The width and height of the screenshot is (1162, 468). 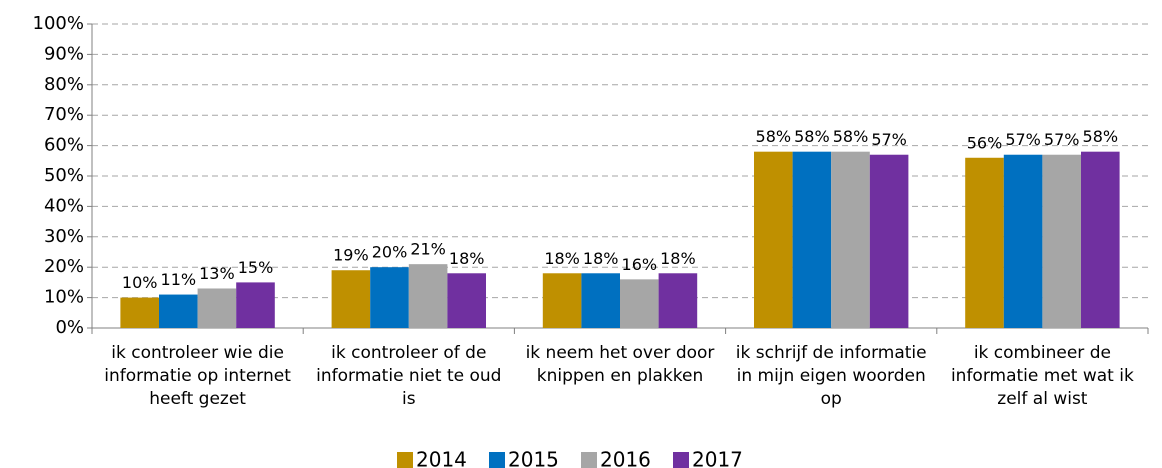 What do you see at coordinates (64, 145) in the screenshot?
I see `y-tick-label: 60%` at bounding box center [64, 145].